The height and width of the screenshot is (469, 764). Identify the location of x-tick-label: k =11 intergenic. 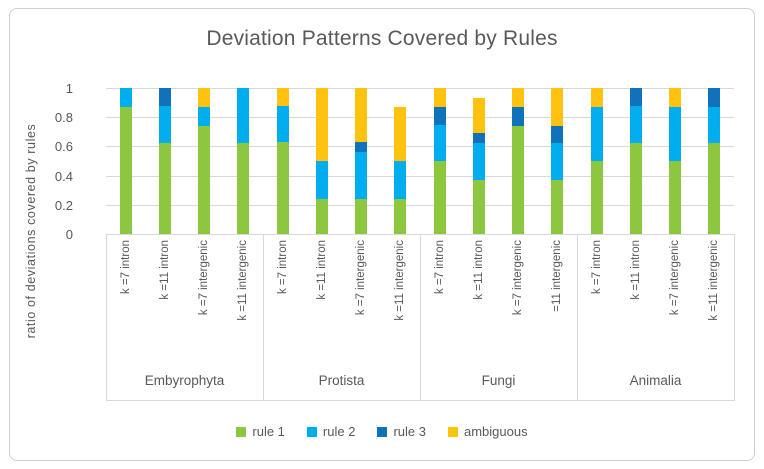
(400, 280).